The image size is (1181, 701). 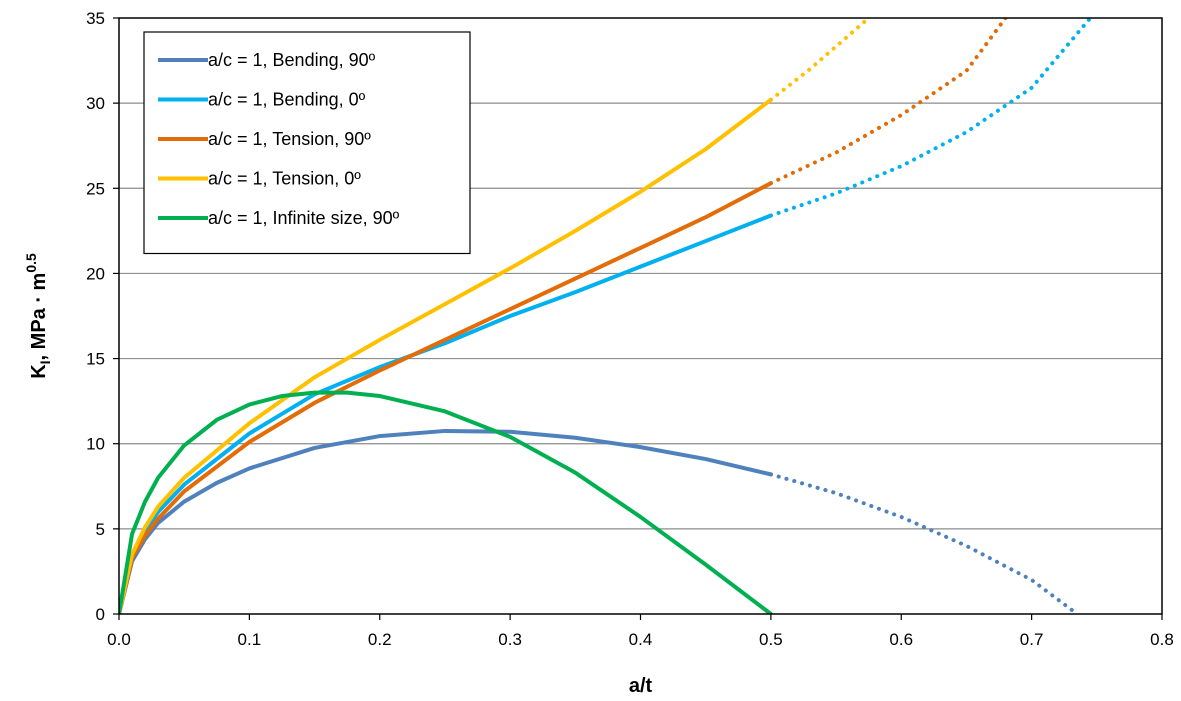 What do you see at coordinates (287, 100) in the screenshot?
I see `legend-label: a/c = 1, Bending, 0º` at bounding box center [287, 100].